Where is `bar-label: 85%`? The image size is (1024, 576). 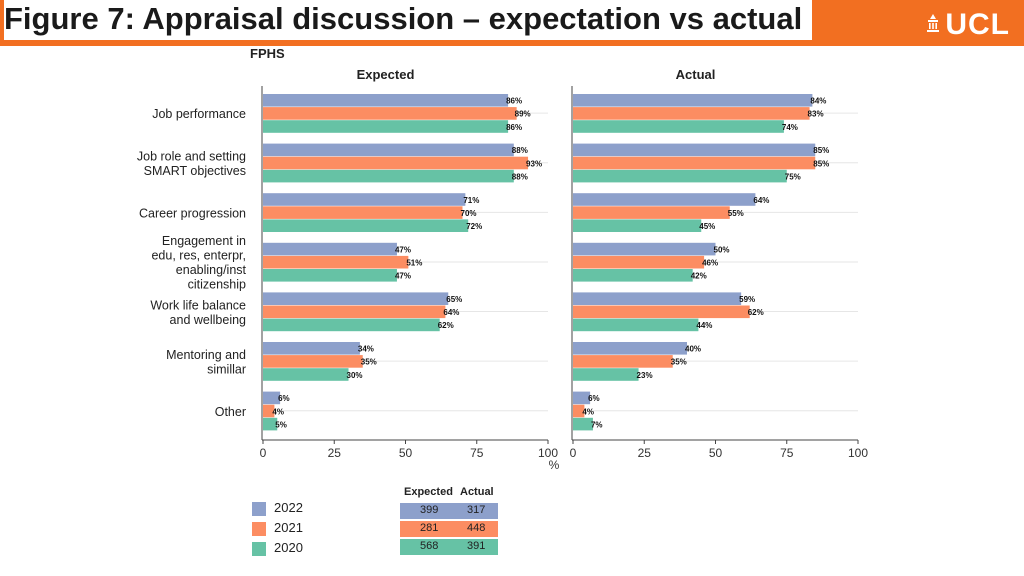
bar-label: 85% is located at coordinates (821, 150).